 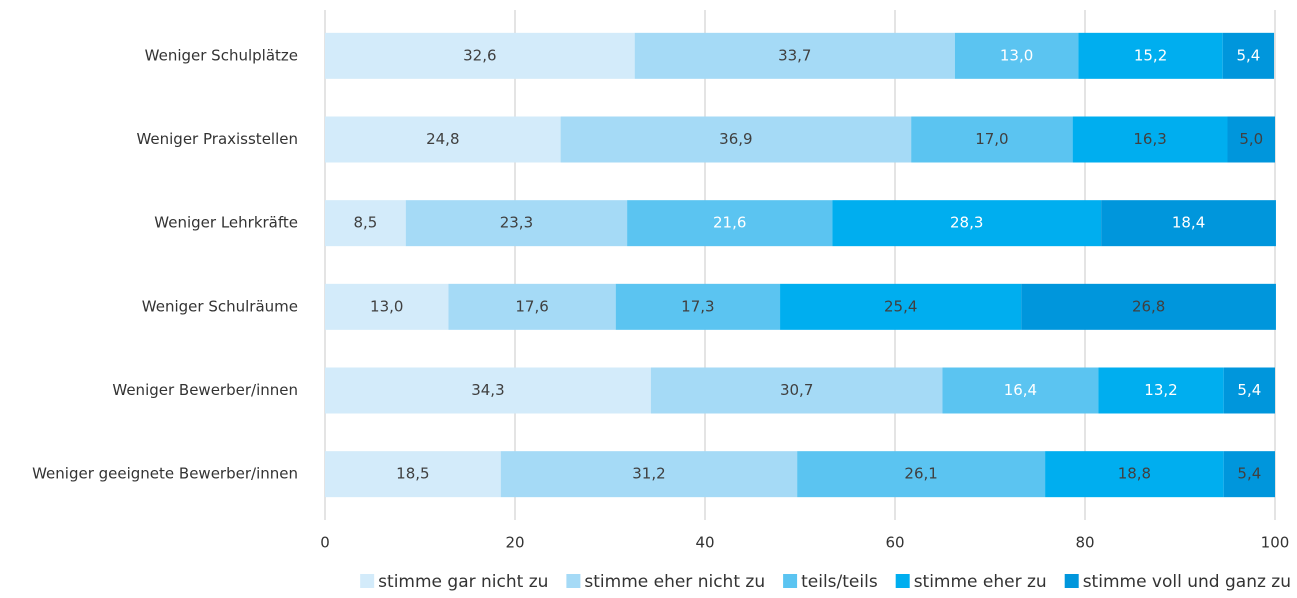 I want to click on data-label: 13,2, so click(x=1160, y=390).